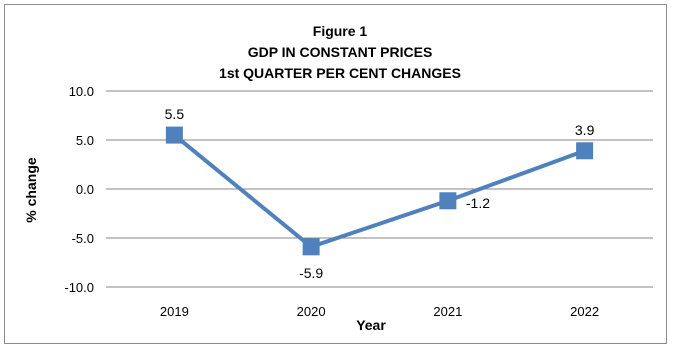 Image resolution: width=673 pixels, height=349 pixels. Describe the element at coordinates (340, 73) in the screenshot. I see `chart-title-line-3: 1st QUARTER PER CENT CHANGES` at that location.